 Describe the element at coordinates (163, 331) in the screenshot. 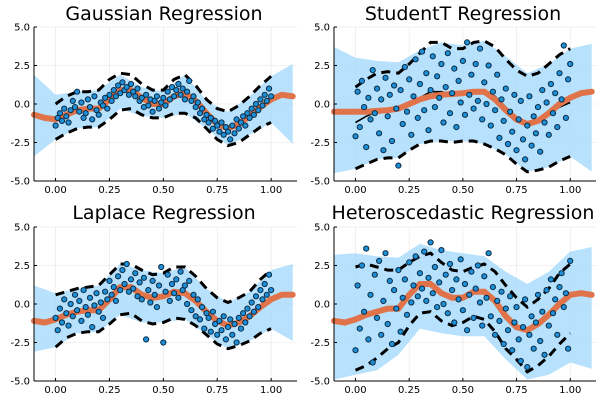

I see `interval-lower-line` at that location.